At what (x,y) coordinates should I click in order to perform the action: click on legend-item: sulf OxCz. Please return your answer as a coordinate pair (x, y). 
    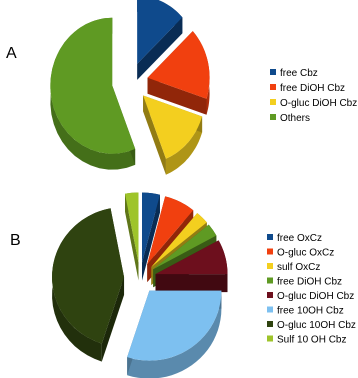
    Looking at the image, I should click on (293, 267).